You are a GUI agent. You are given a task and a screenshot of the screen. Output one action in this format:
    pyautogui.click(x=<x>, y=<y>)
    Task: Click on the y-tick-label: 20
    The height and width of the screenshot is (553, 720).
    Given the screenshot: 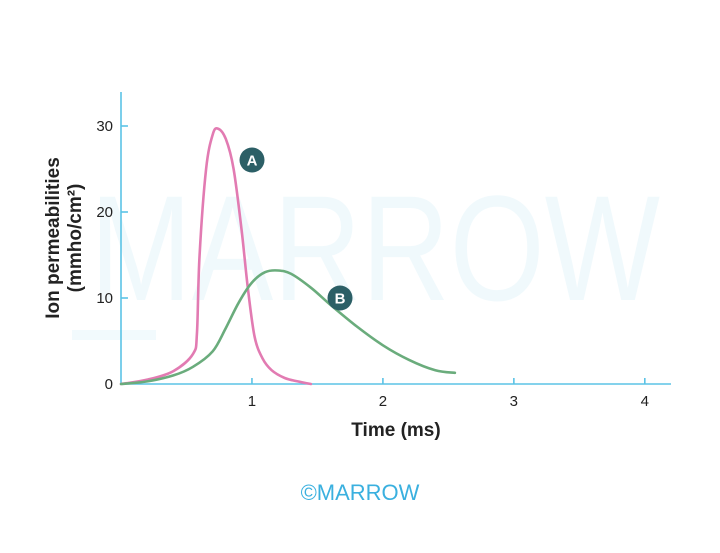 What is the action you would take?
    pyautogui.click(x=104, y=212)
    